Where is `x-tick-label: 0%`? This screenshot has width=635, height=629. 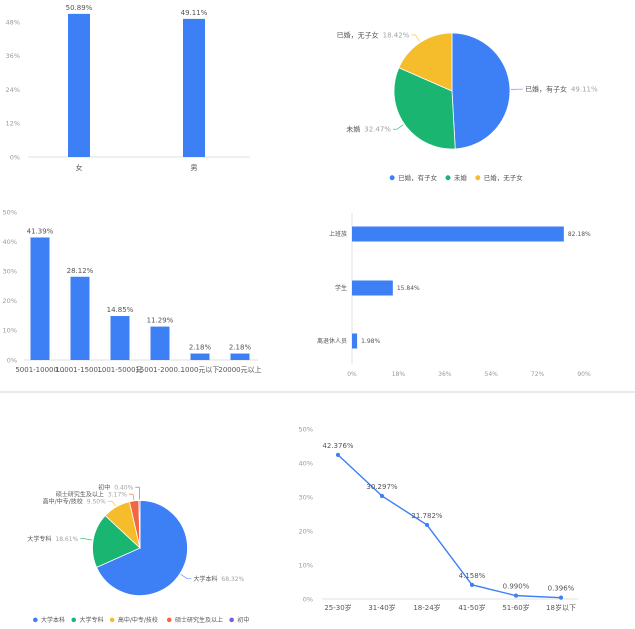
x-tick-label: 0% is located at coordinates (352, 374).